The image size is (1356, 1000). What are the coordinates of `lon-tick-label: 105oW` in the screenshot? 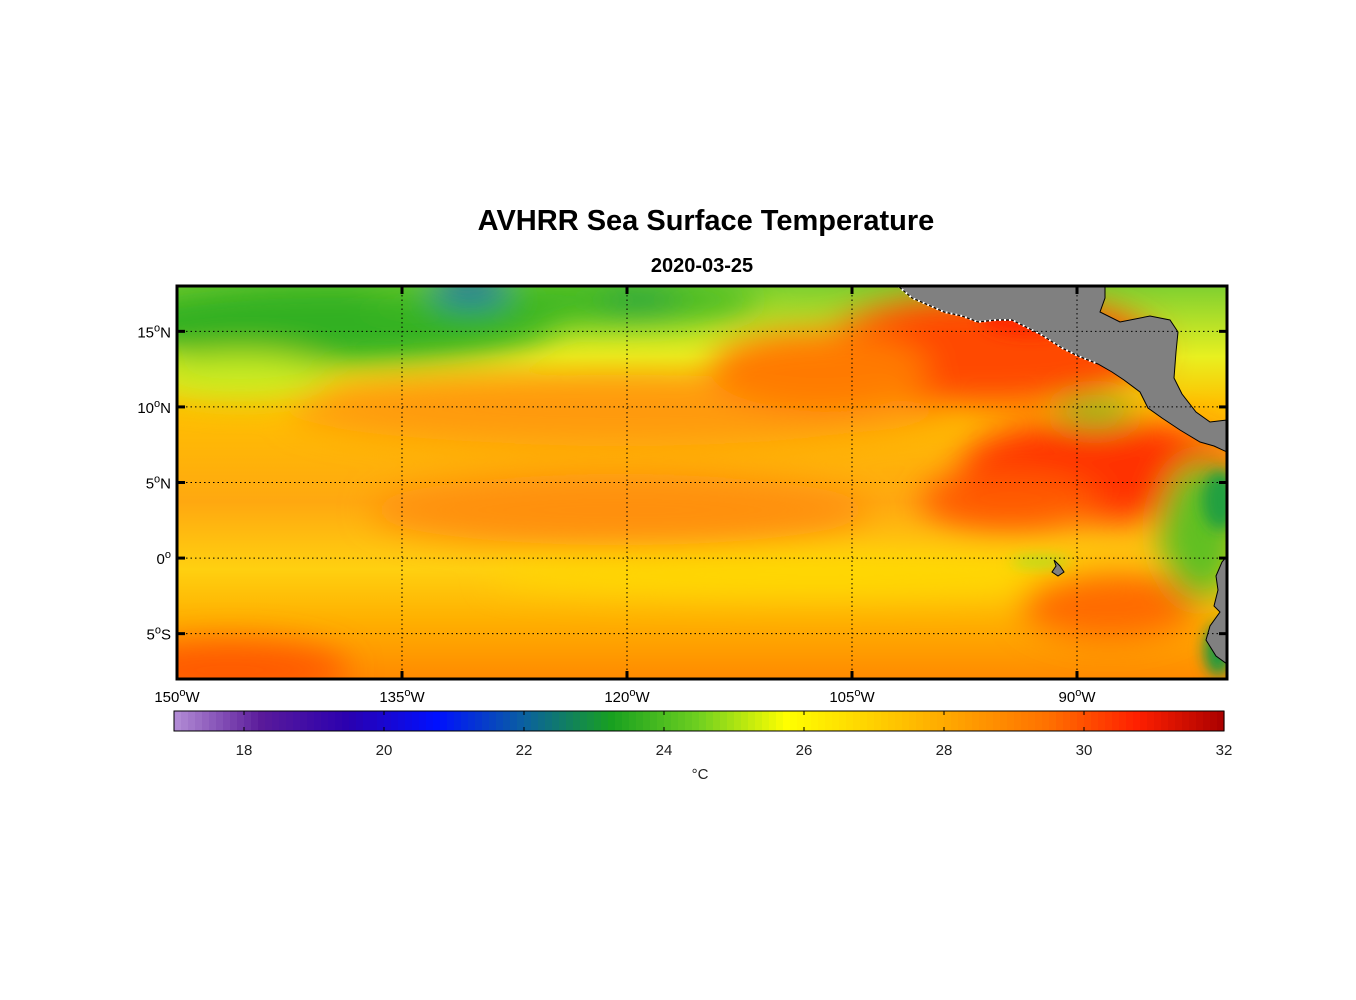 It's located at (852, 696).